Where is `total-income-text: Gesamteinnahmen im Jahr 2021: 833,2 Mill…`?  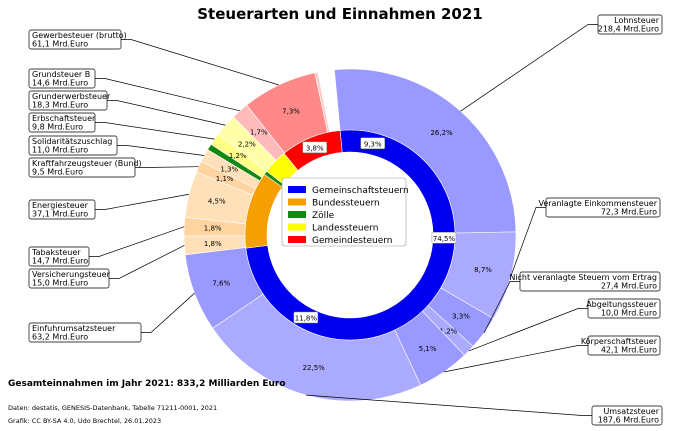 total-income-text: Gesamteinnahmen im Jahr 2021: 833,2 Mill… is located at coordinates (147, 384).